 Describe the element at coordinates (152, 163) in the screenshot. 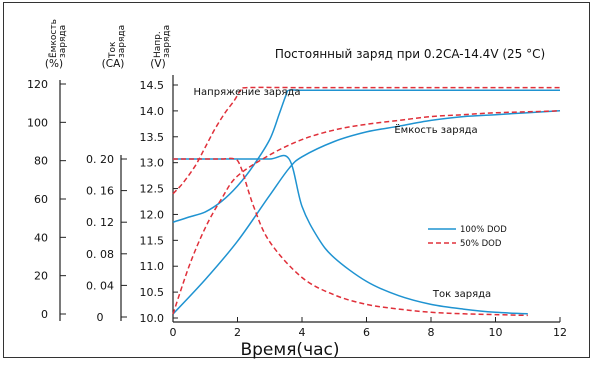

I see `voltage-tick-label: 13.0` at that location.